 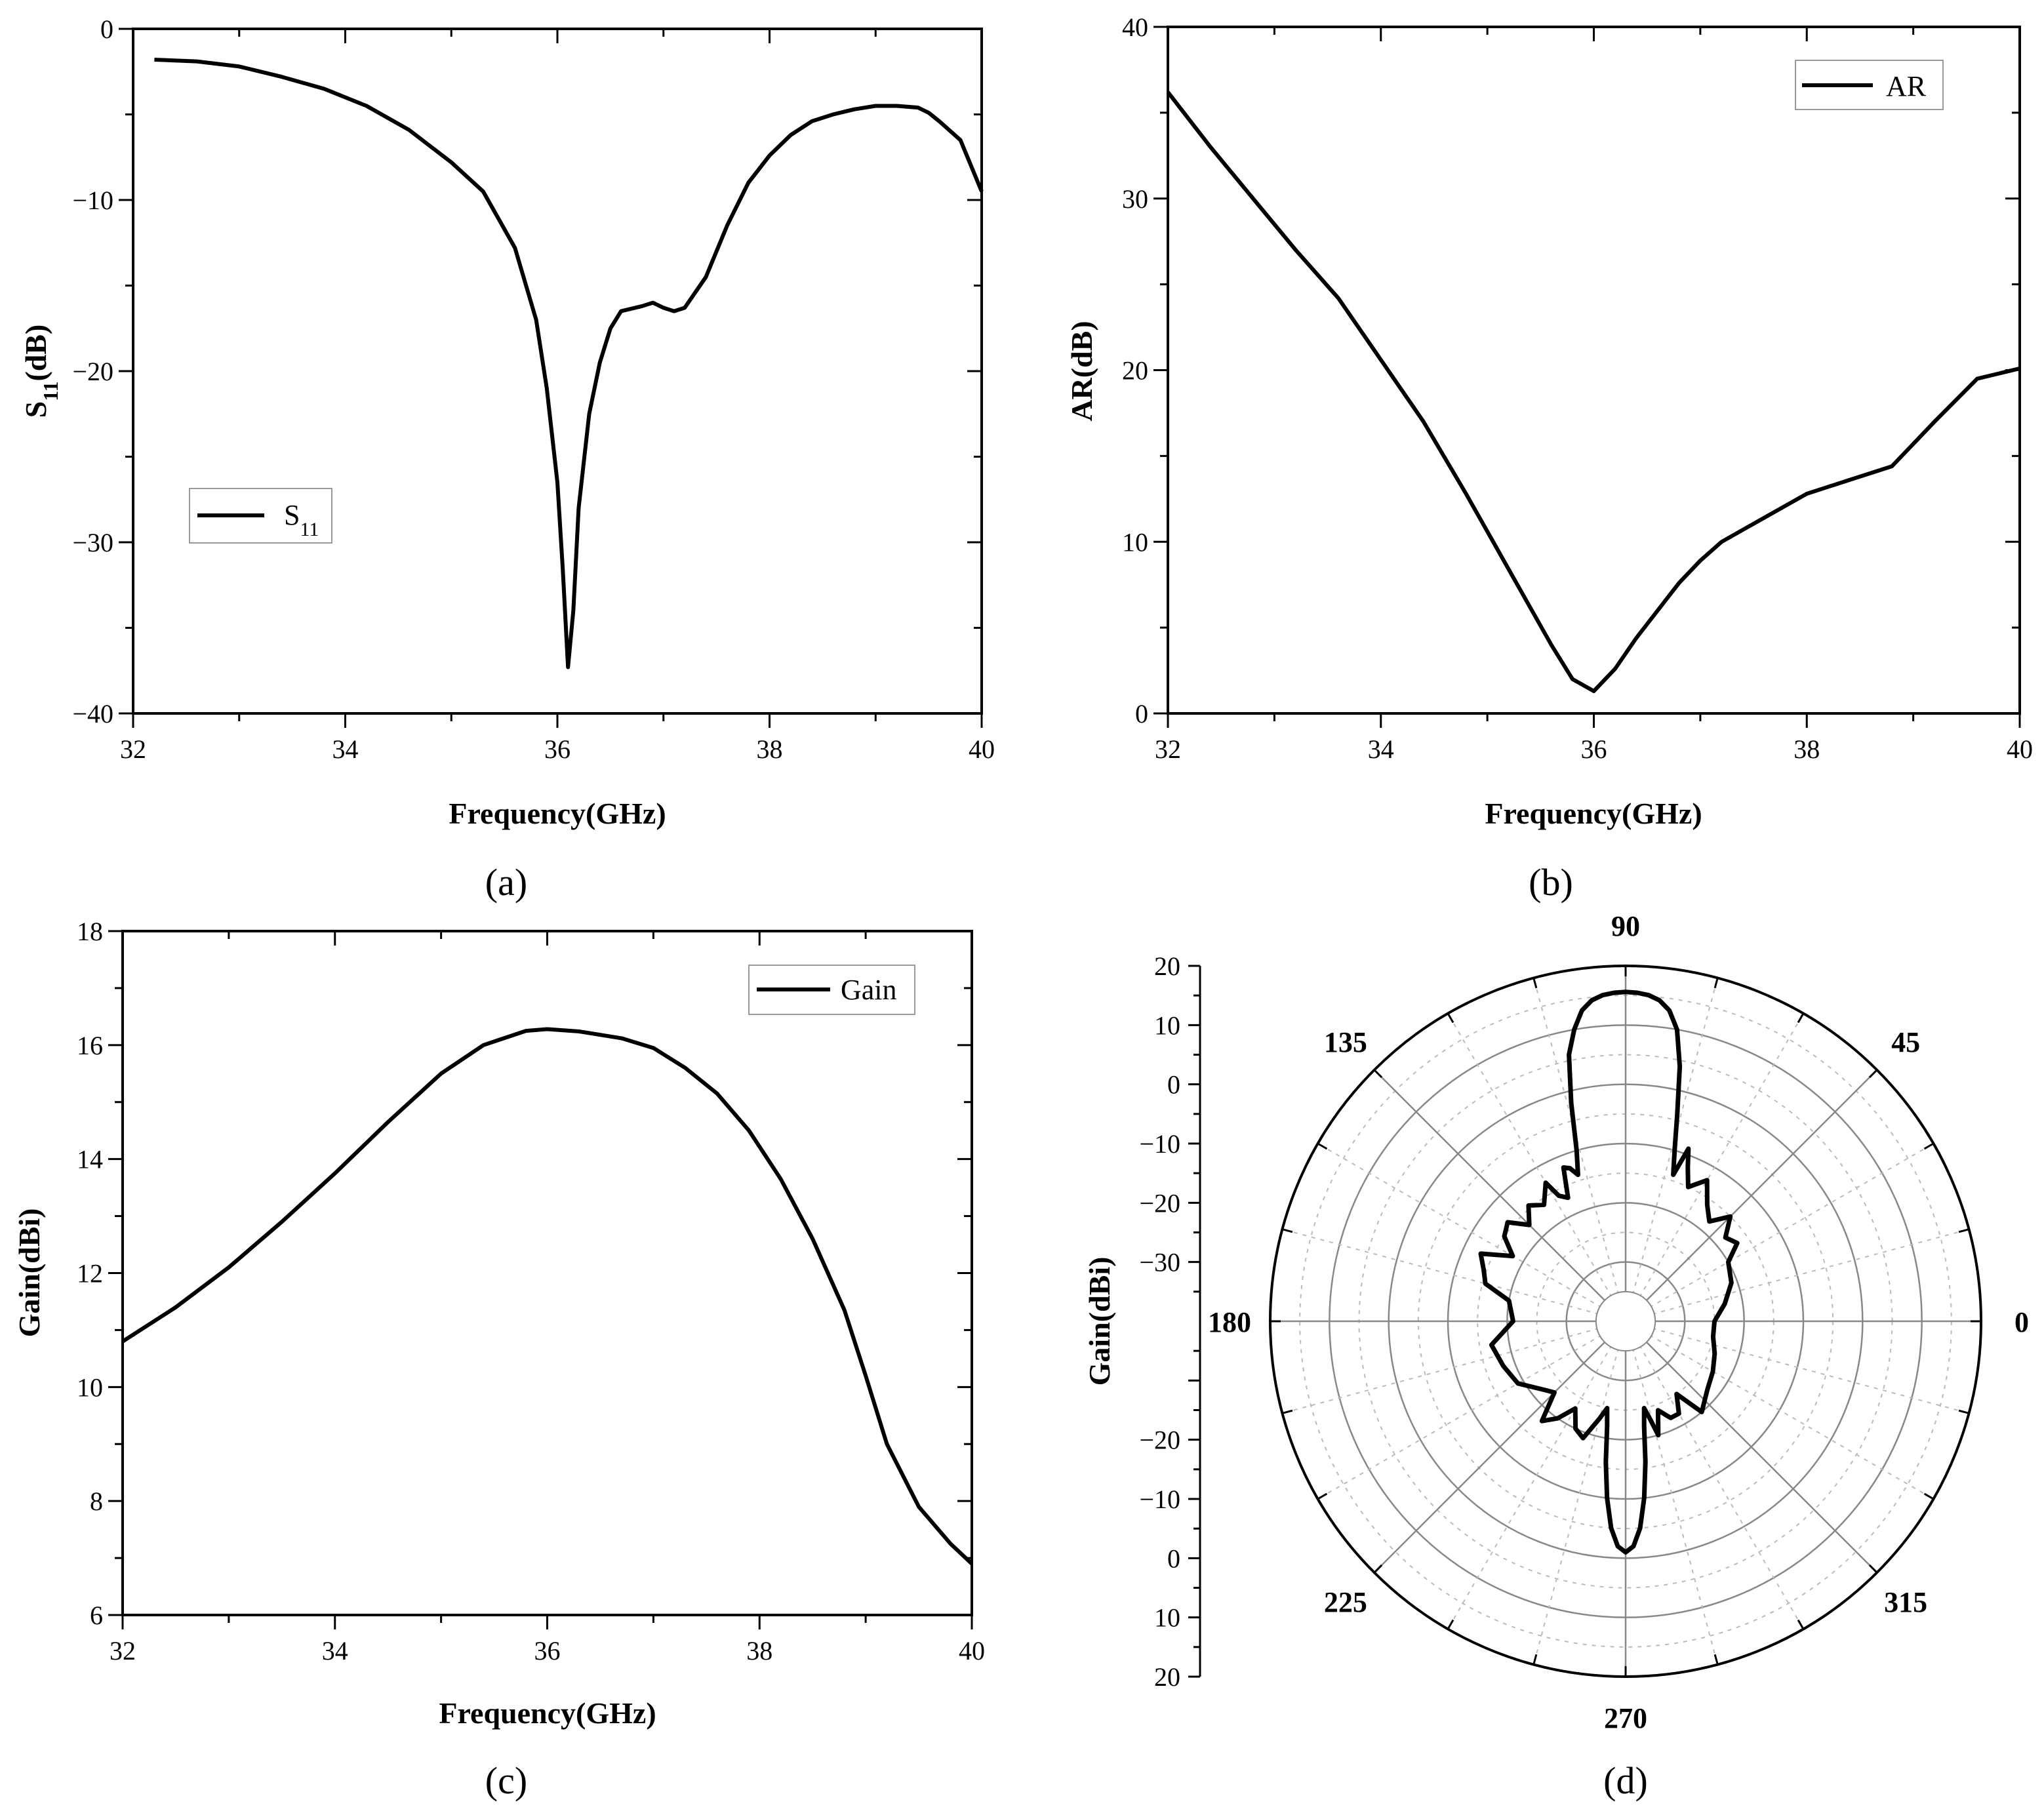 I want to click on radial-tick-label: 0, so click(x=1173, y=1085).